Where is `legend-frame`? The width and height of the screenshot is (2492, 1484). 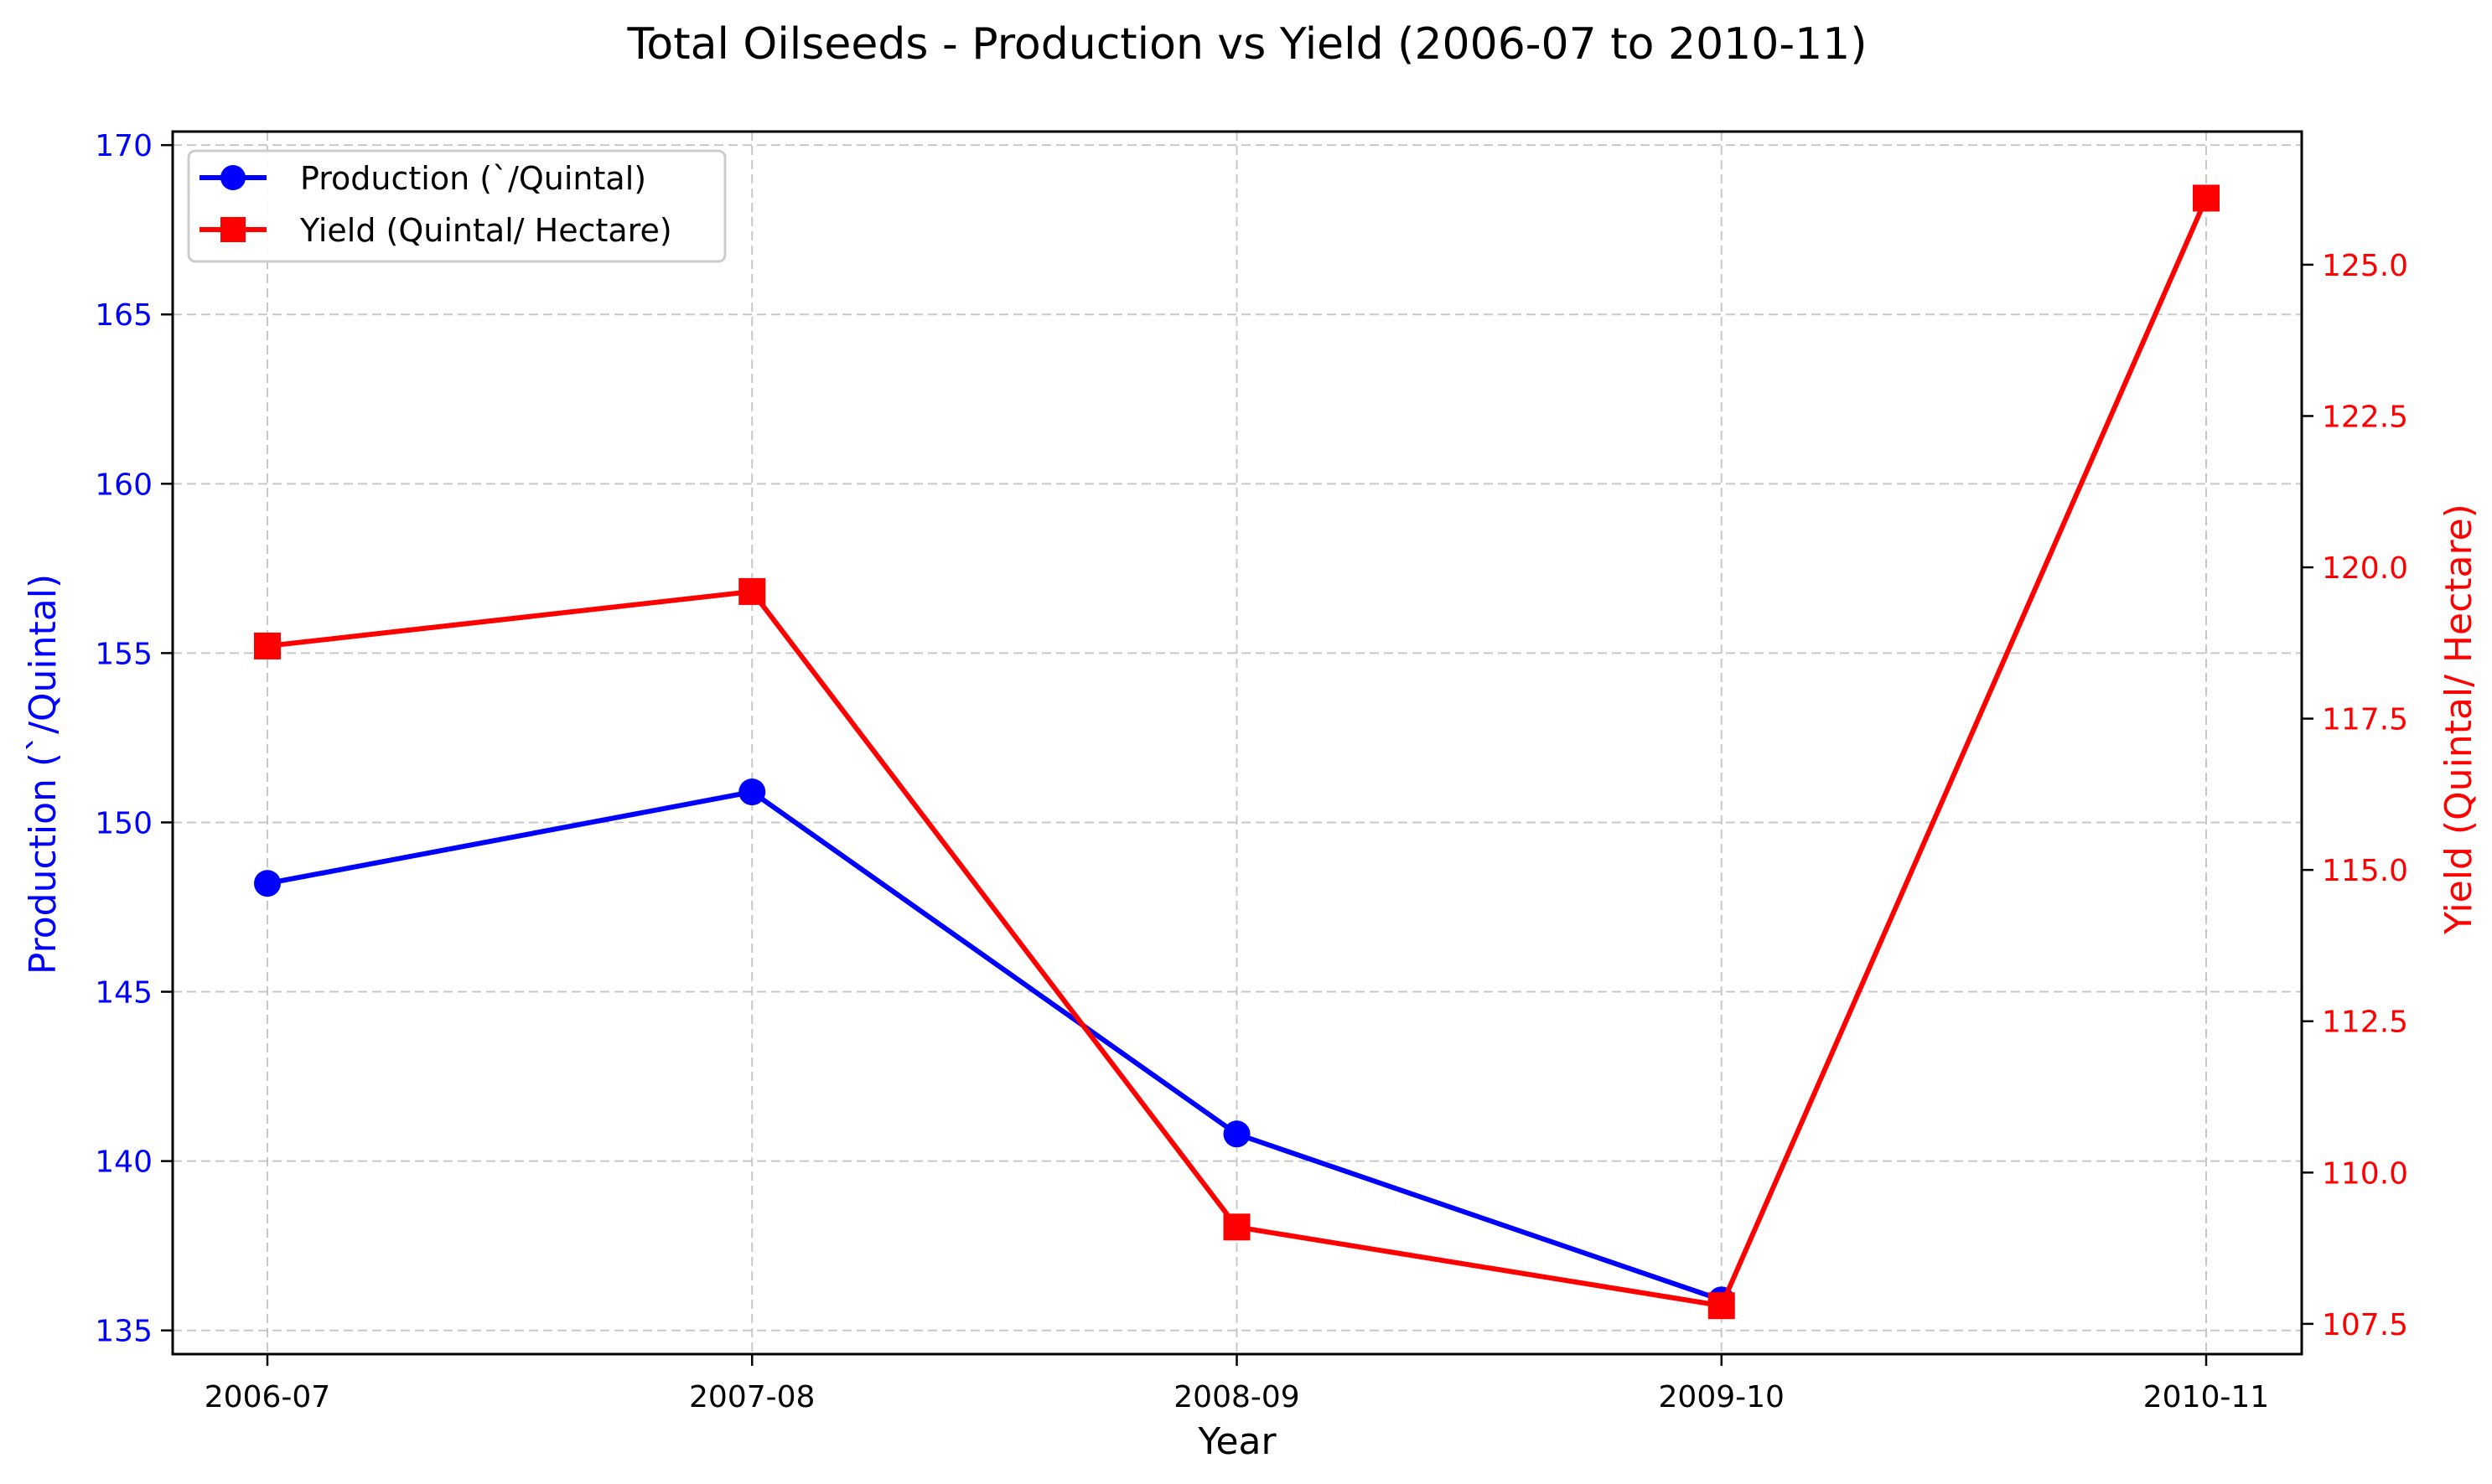 legend-frame is located at coordinates (457, 206).